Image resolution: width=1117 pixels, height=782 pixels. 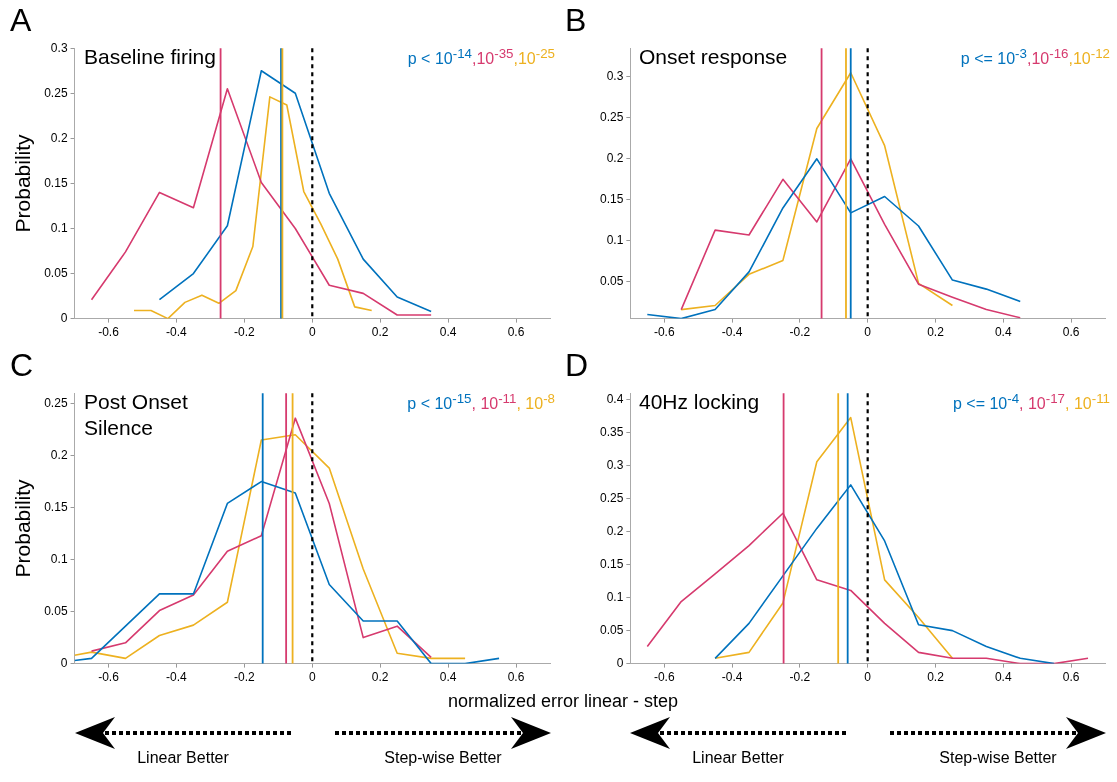 What do you see at coordinates (21, 20) in the screenshot?
I see `chart-title: A` at bounding box center [21, 20].